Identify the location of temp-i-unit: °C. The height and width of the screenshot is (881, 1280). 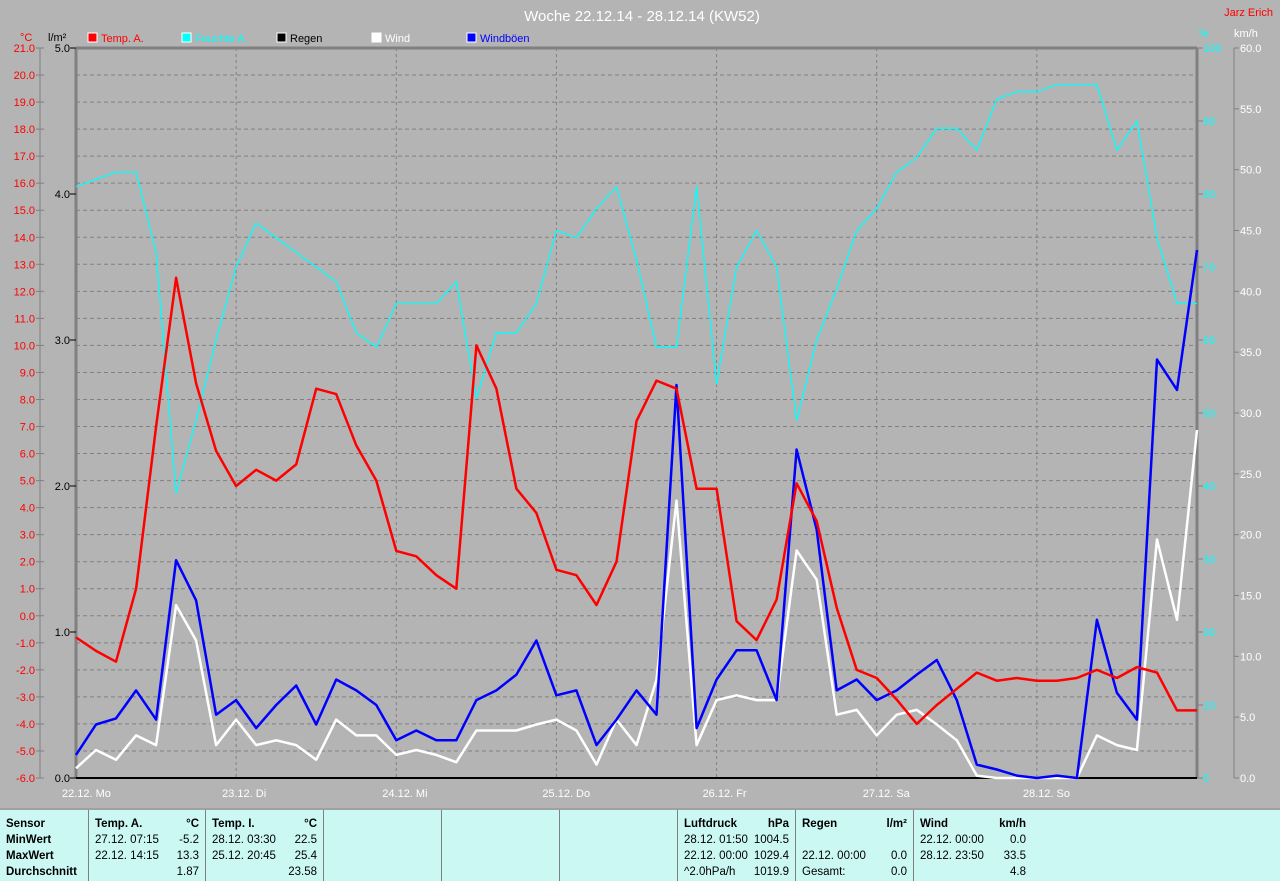
(310, 824).